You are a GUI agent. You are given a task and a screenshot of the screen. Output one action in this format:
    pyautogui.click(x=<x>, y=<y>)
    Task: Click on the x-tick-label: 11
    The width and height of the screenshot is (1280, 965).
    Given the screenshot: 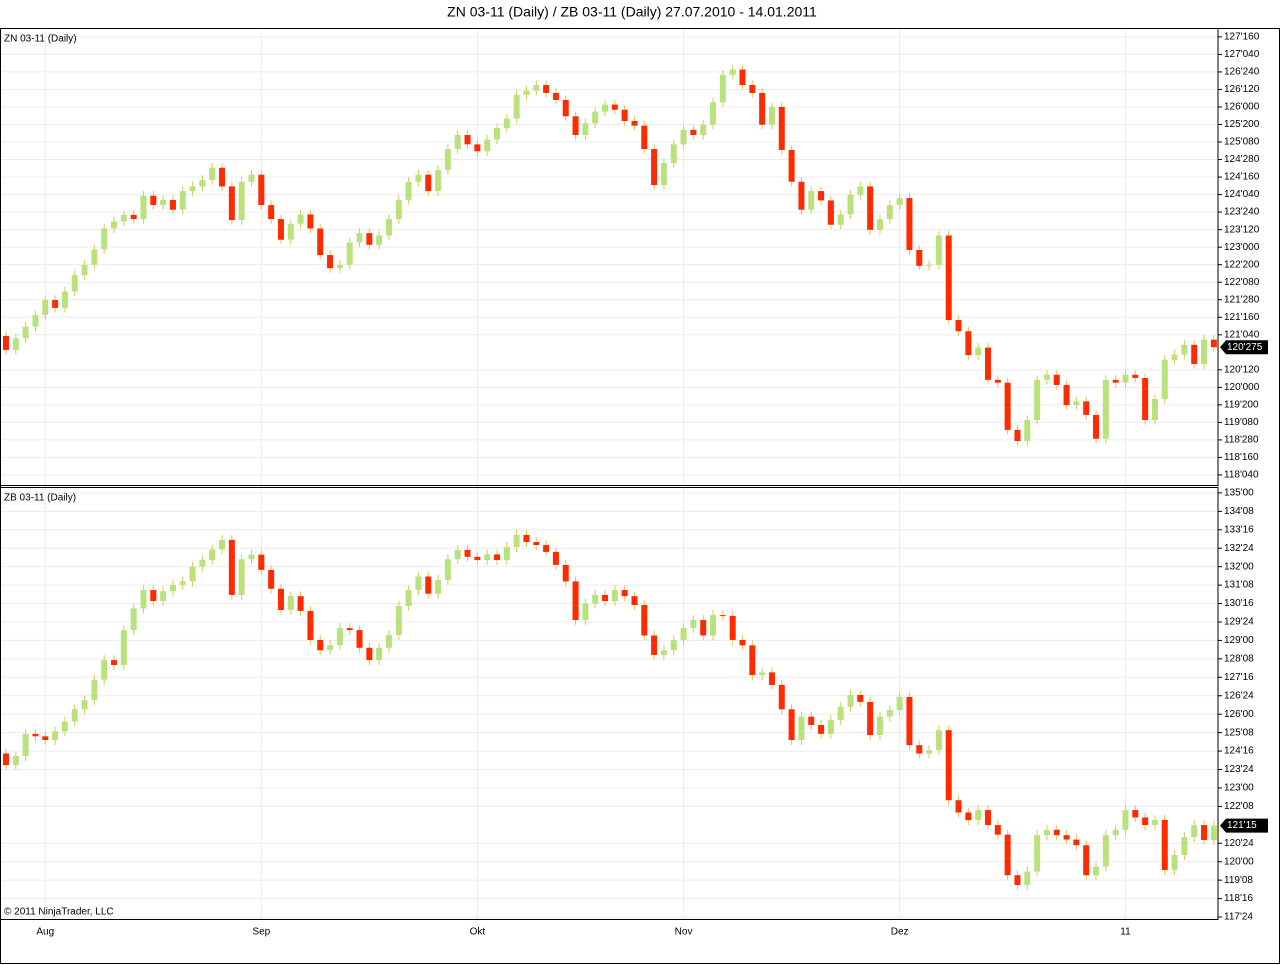 What is the action you would take?
    pyautogui.click(x=1125, y=932)
    